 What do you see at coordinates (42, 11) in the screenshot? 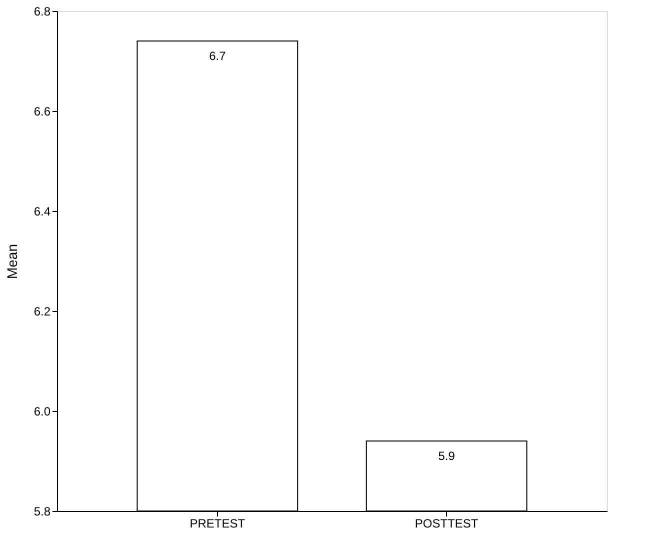
I see `y-tick-label: 6.8` at bounding box center [42, 11].